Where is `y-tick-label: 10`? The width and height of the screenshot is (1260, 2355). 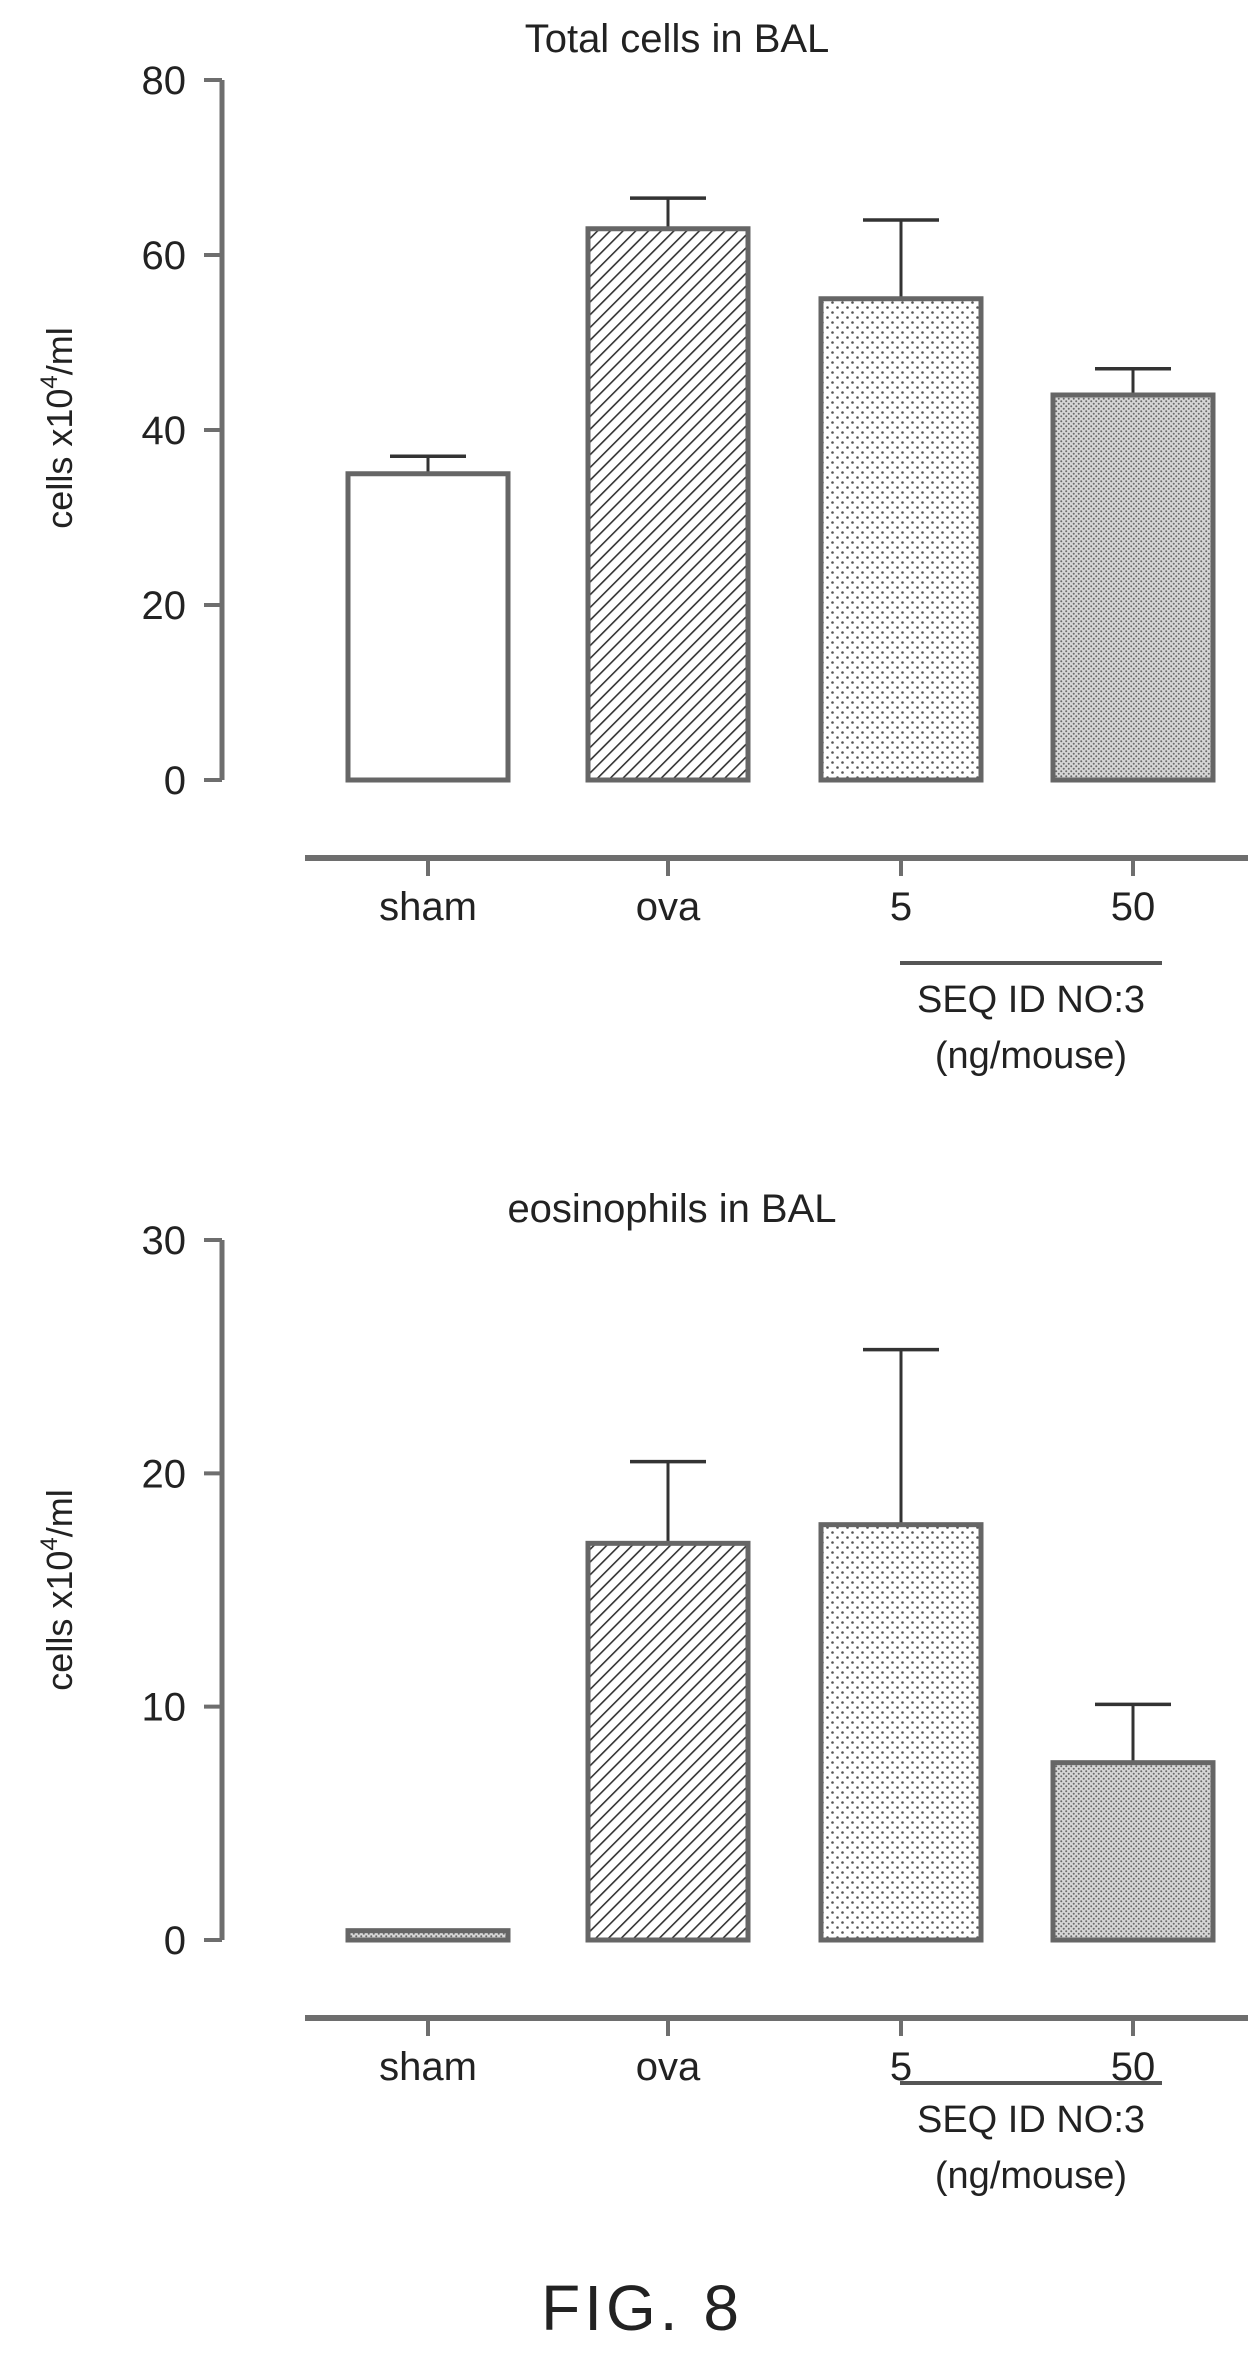
y-tick-label: 10 is located at coordinates (164, 1708).